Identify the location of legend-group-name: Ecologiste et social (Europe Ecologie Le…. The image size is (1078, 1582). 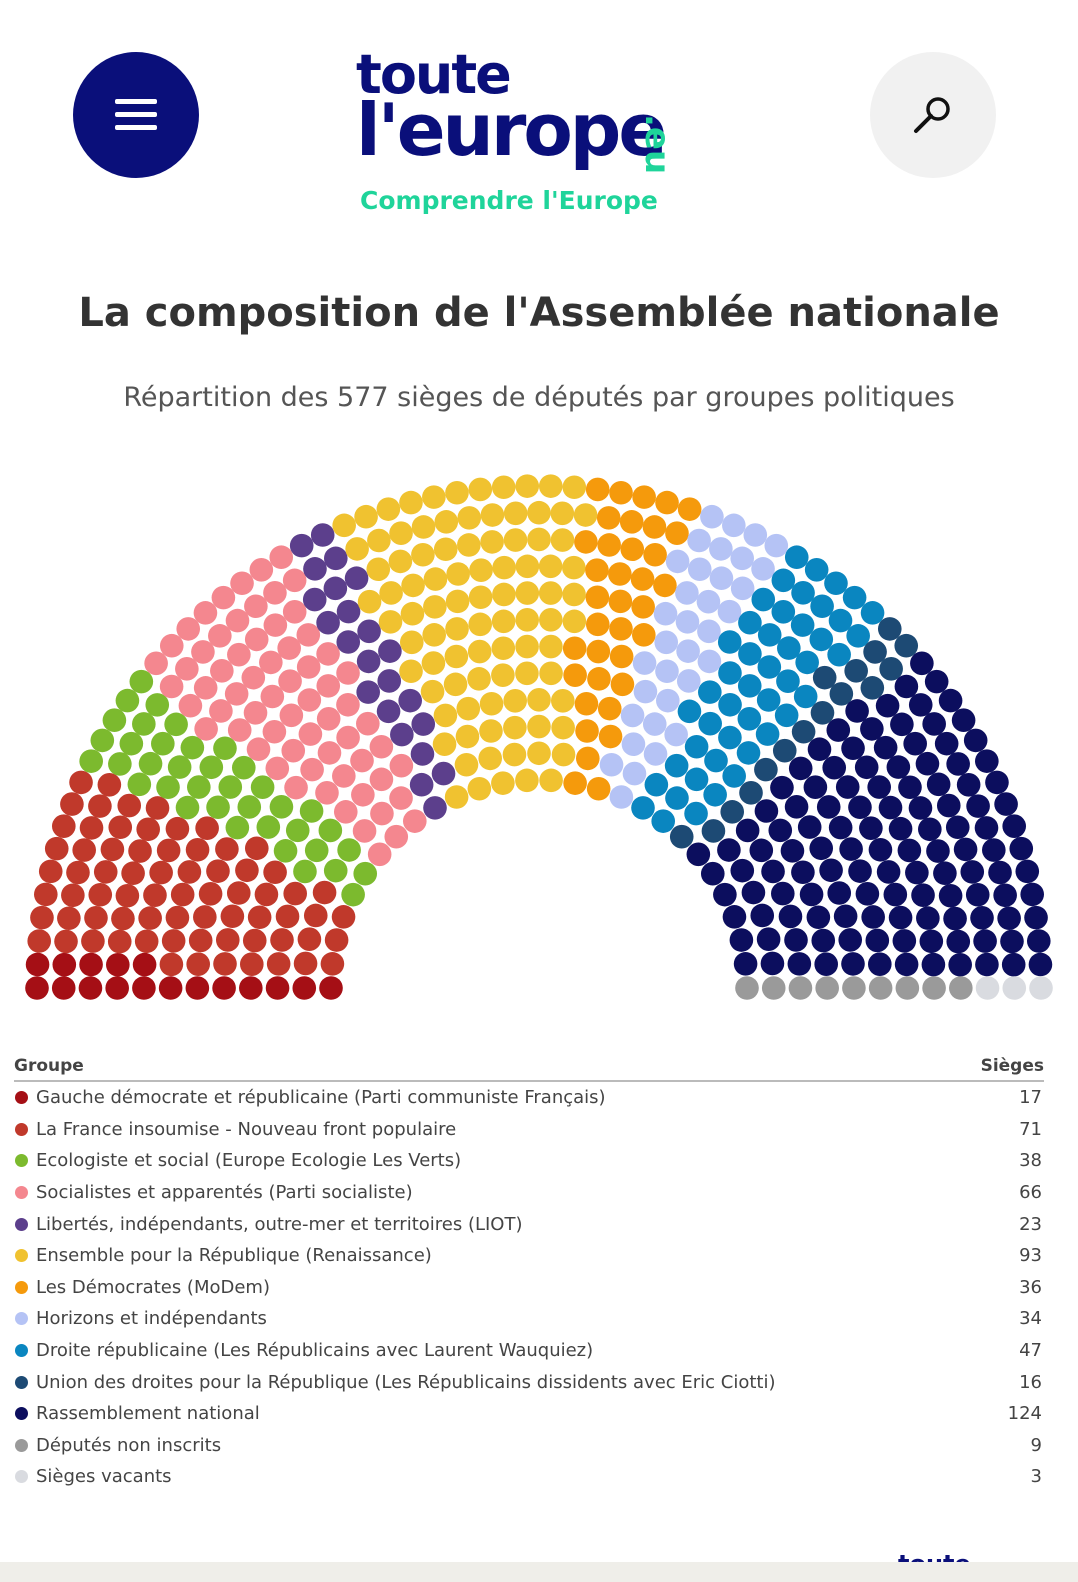
(249, 1161).